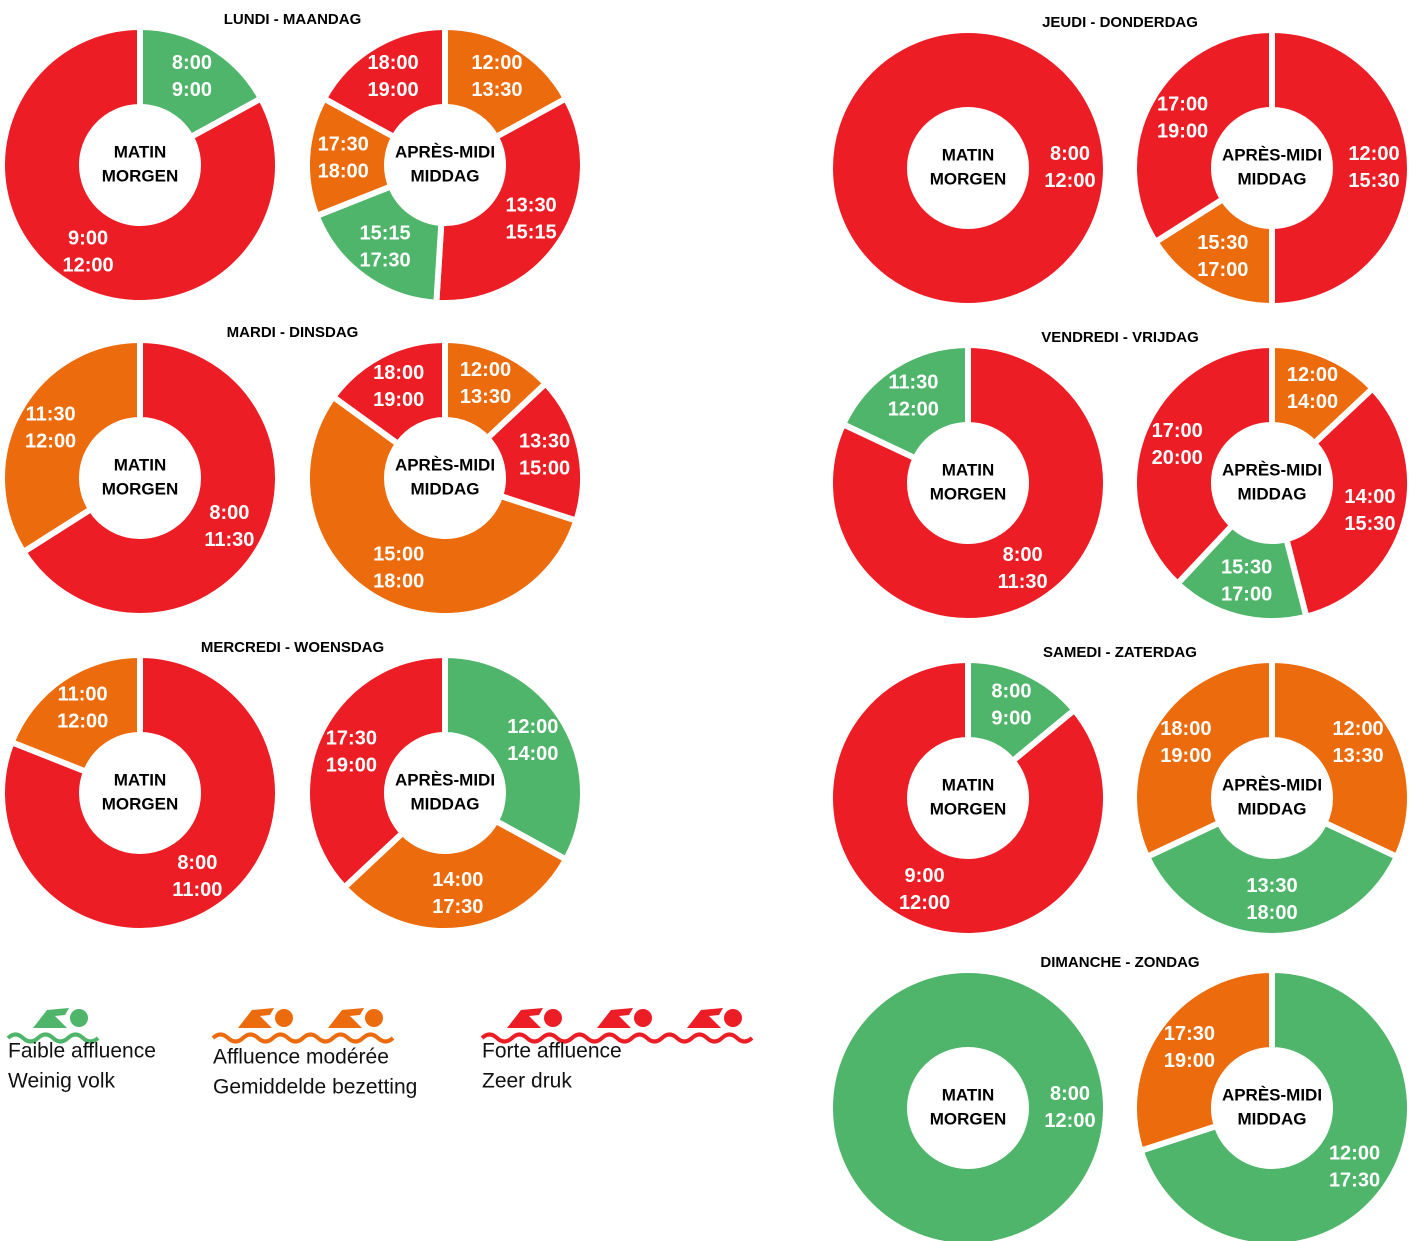 Image resolution: width=1416 pixels, height=1241 pixels. I want to click on legend-label: Zeer druk, so click(527, 1081).